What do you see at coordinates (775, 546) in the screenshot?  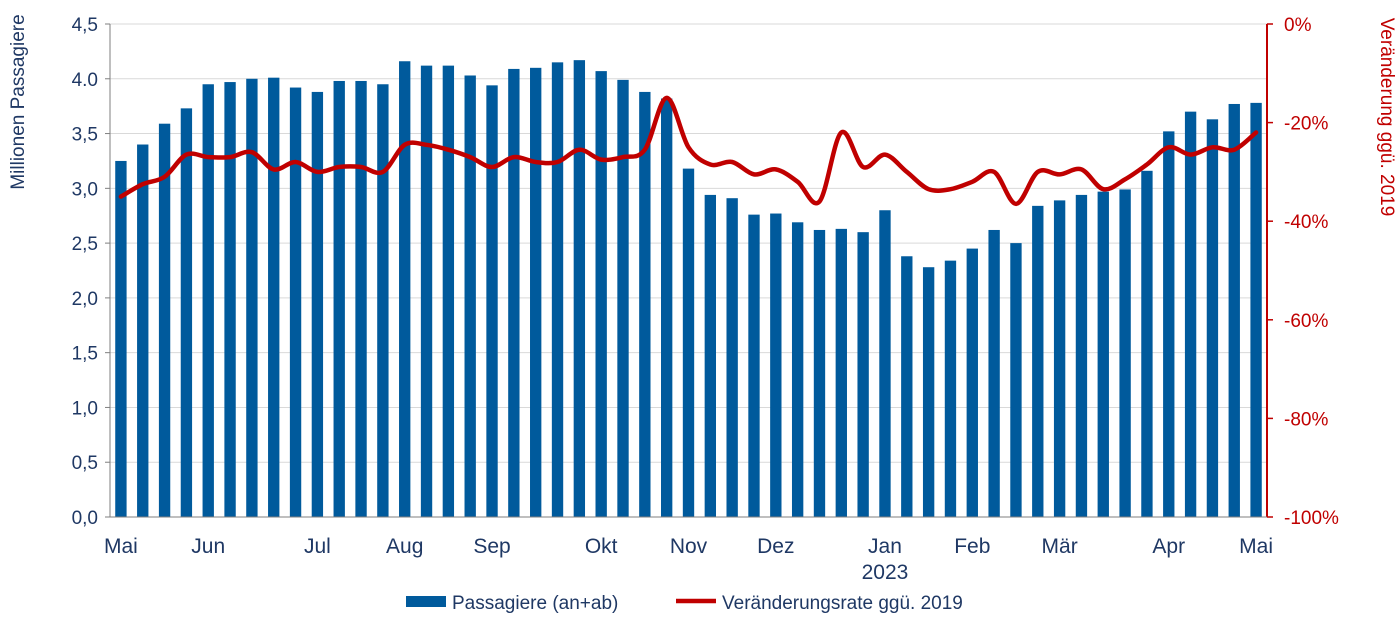 I see `x-tick-label: Dez` at bounding box center [775, 546].